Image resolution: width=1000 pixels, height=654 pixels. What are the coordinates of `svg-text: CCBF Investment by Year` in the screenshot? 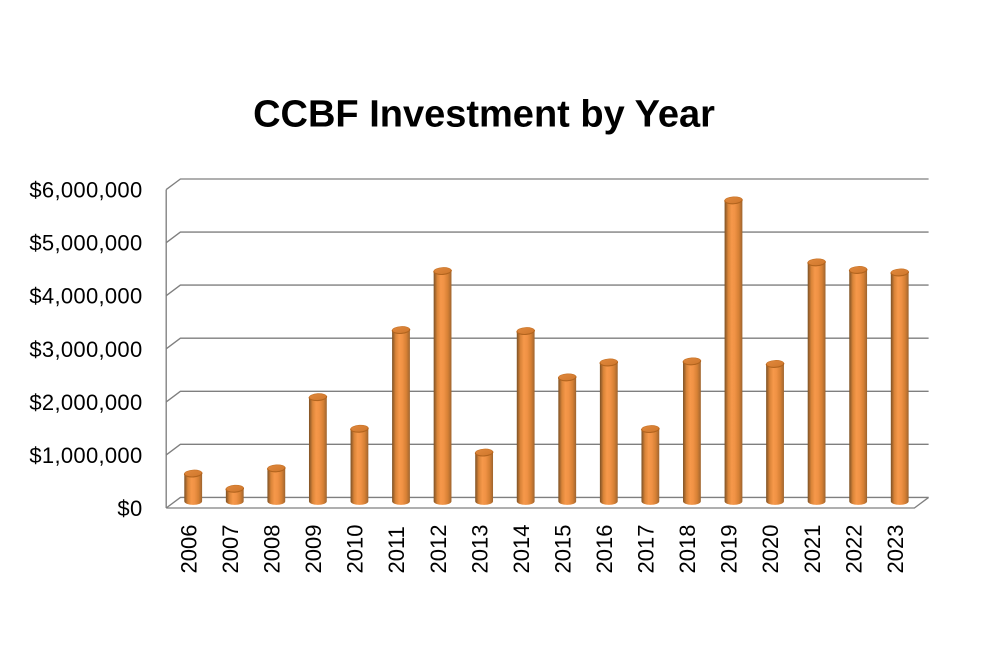 It's located at (484, 115).